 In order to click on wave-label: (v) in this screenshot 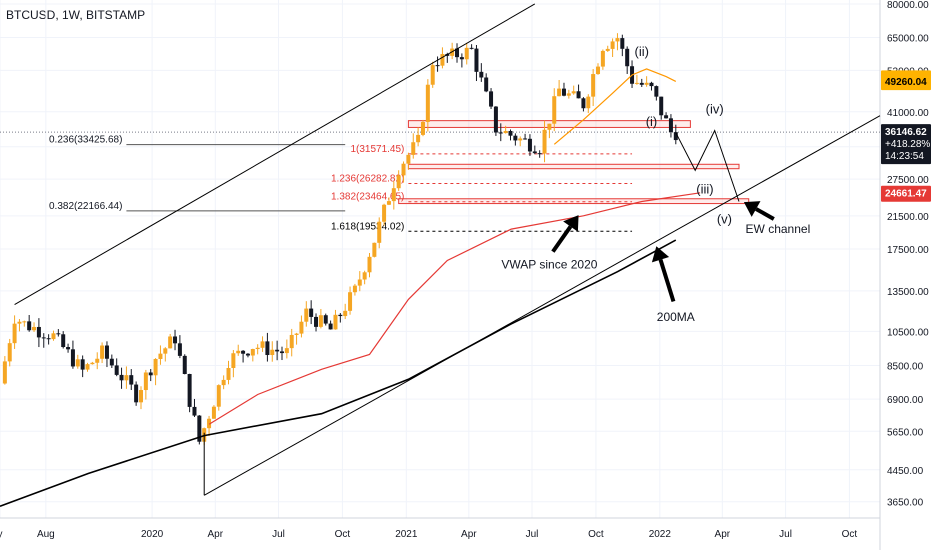, I will do `click(724, 219)`.